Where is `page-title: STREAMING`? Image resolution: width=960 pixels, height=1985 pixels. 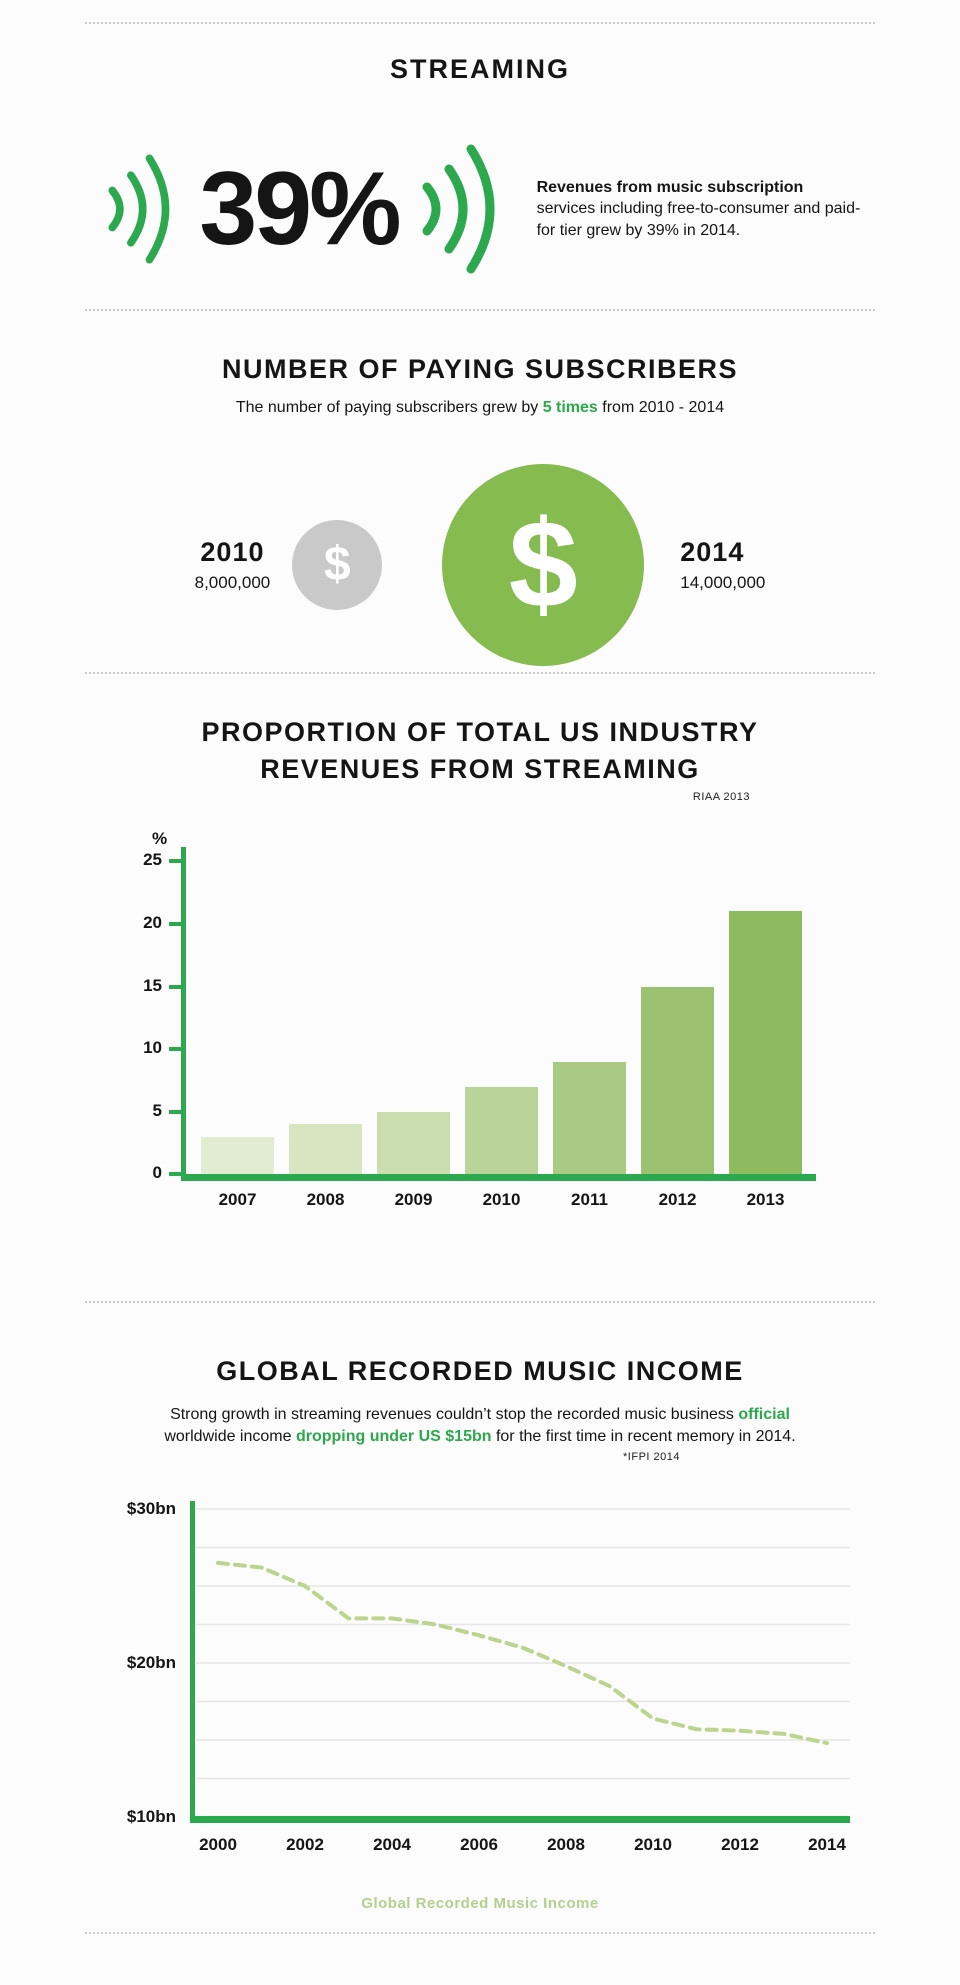 page-title: STREAMING is located at coordinates (480, 69).